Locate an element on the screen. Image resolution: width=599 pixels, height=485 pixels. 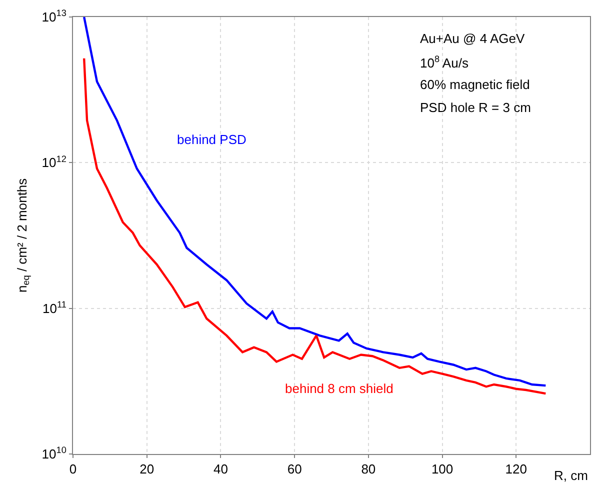
x-tick-label: 0 is located at coordinates (73, 469).